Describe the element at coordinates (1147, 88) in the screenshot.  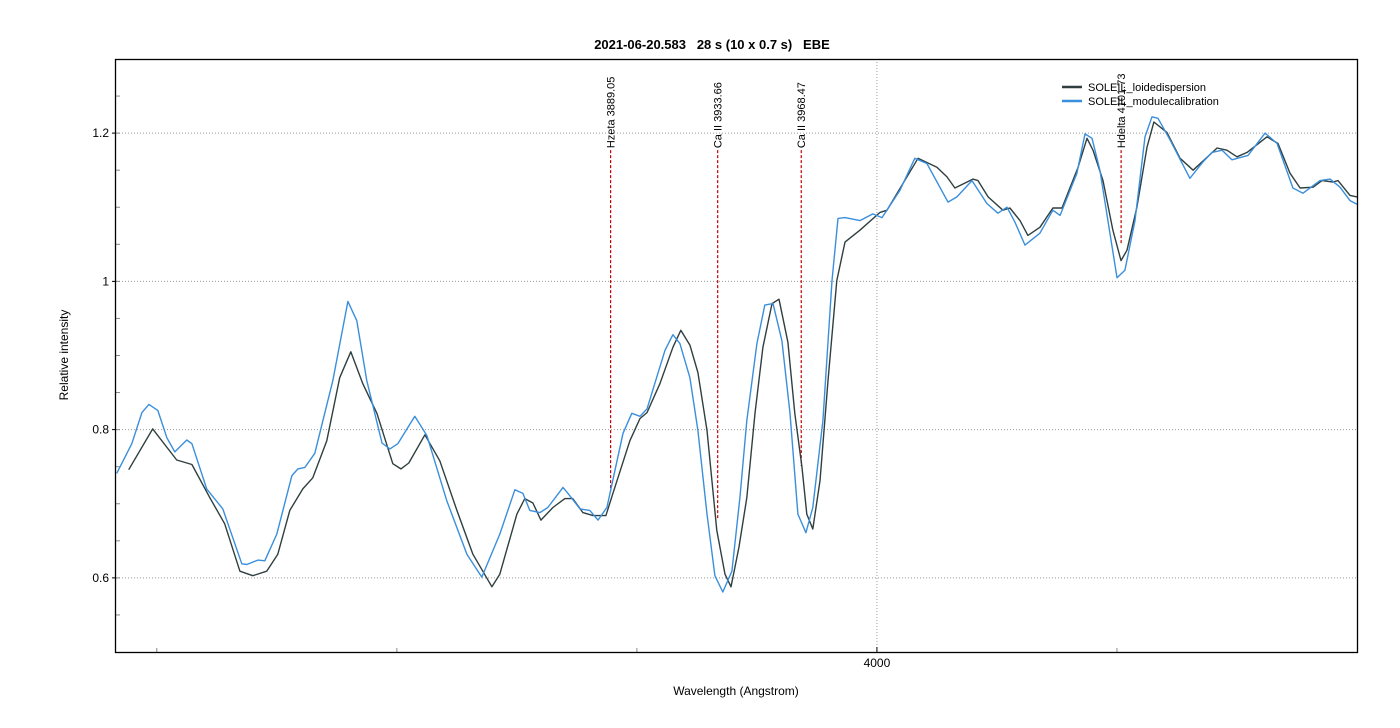
I see `legend-label-0: SOLEIL_loidedispersion` at that location.